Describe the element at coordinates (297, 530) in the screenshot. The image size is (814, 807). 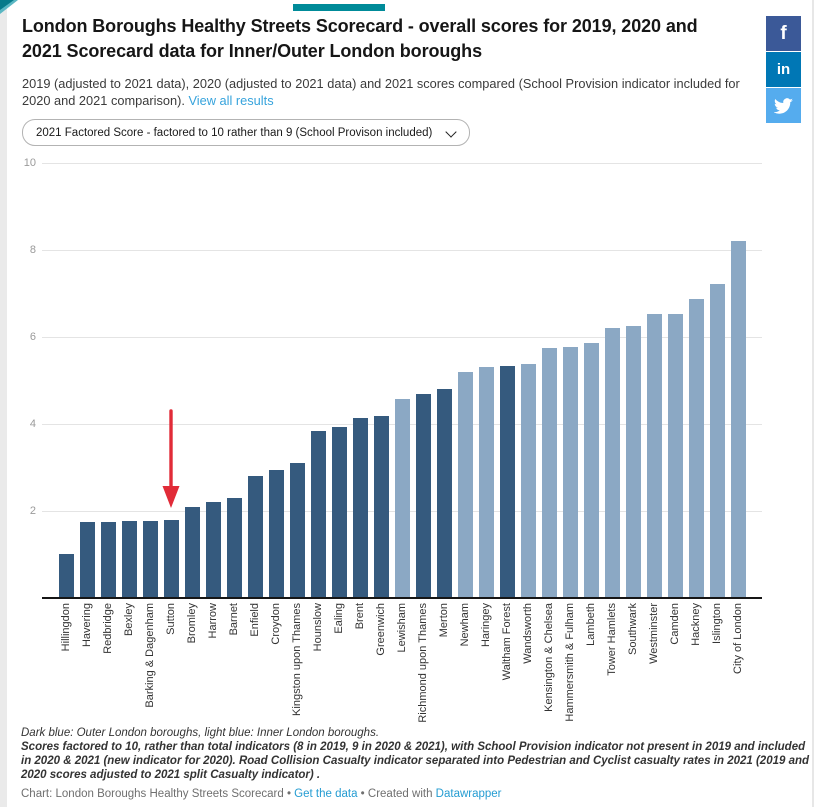
I see `bar-kingston-upon-thames` at that location.